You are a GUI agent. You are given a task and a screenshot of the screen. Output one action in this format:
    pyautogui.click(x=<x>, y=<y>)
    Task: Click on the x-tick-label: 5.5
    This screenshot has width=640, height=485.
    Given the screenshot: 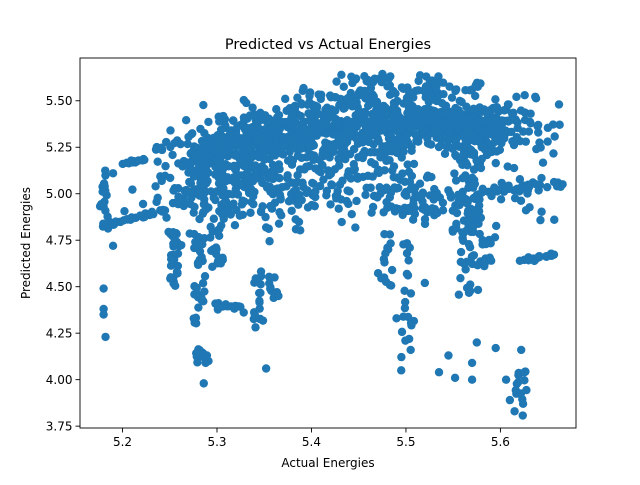 What is the action you would take?
    pyautogui.click(x=405, y=442)
    